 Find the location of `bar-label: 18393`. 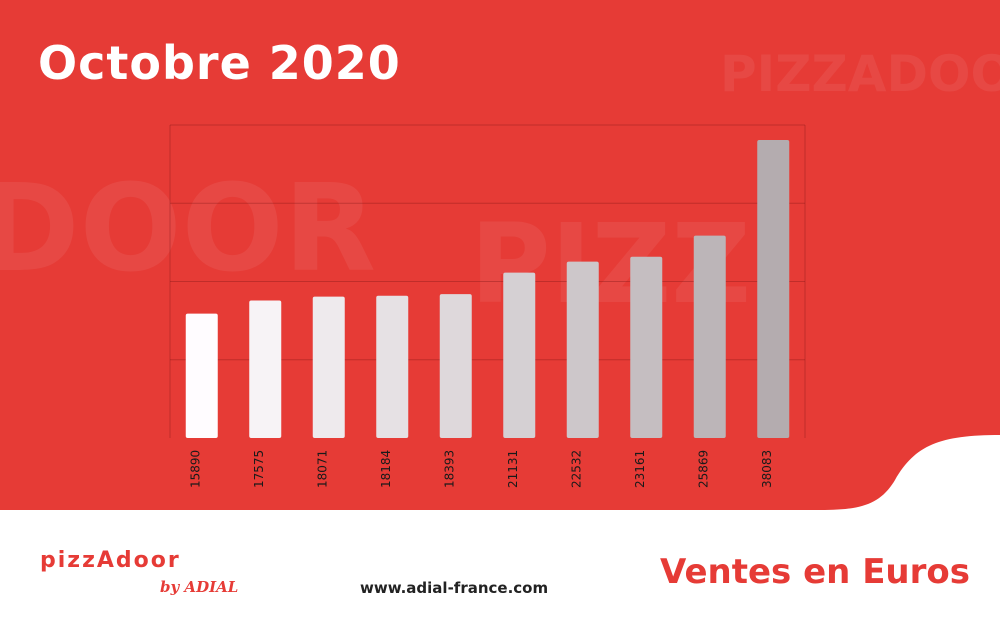

bar-label: 18393 is located at coordinates (449, 469).